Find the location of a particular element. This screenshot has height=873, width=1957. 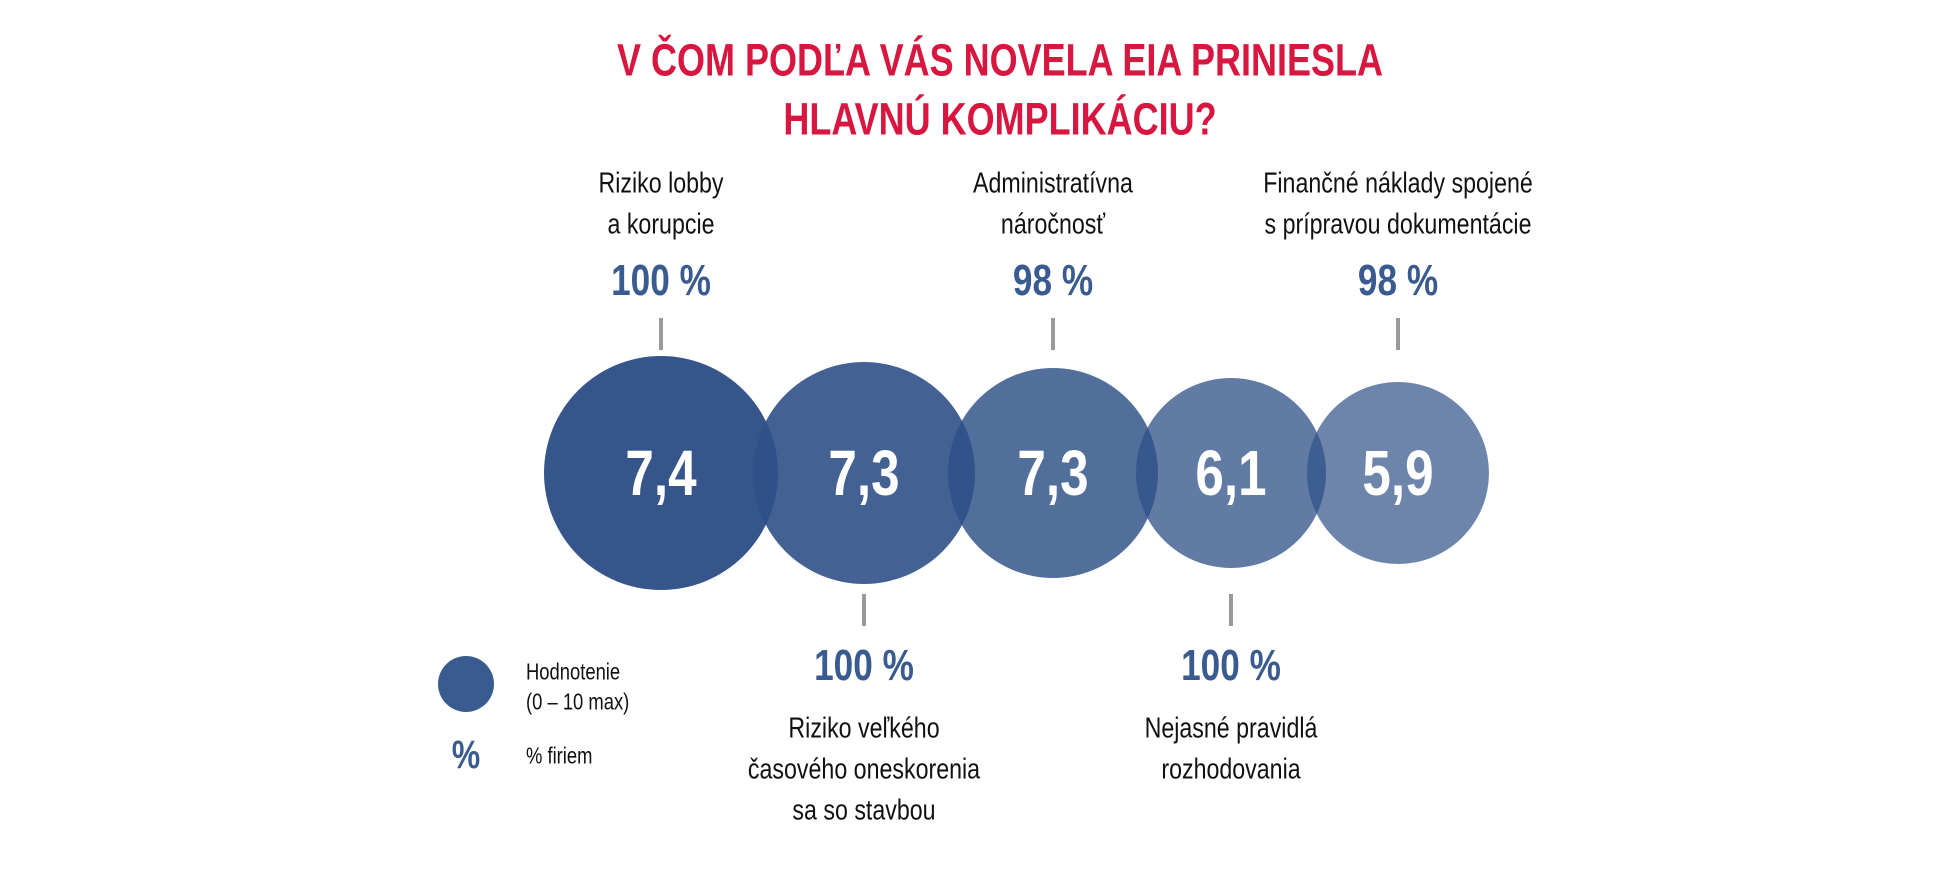

legend-percent-symbol: % is located at coordinates (466, 755).